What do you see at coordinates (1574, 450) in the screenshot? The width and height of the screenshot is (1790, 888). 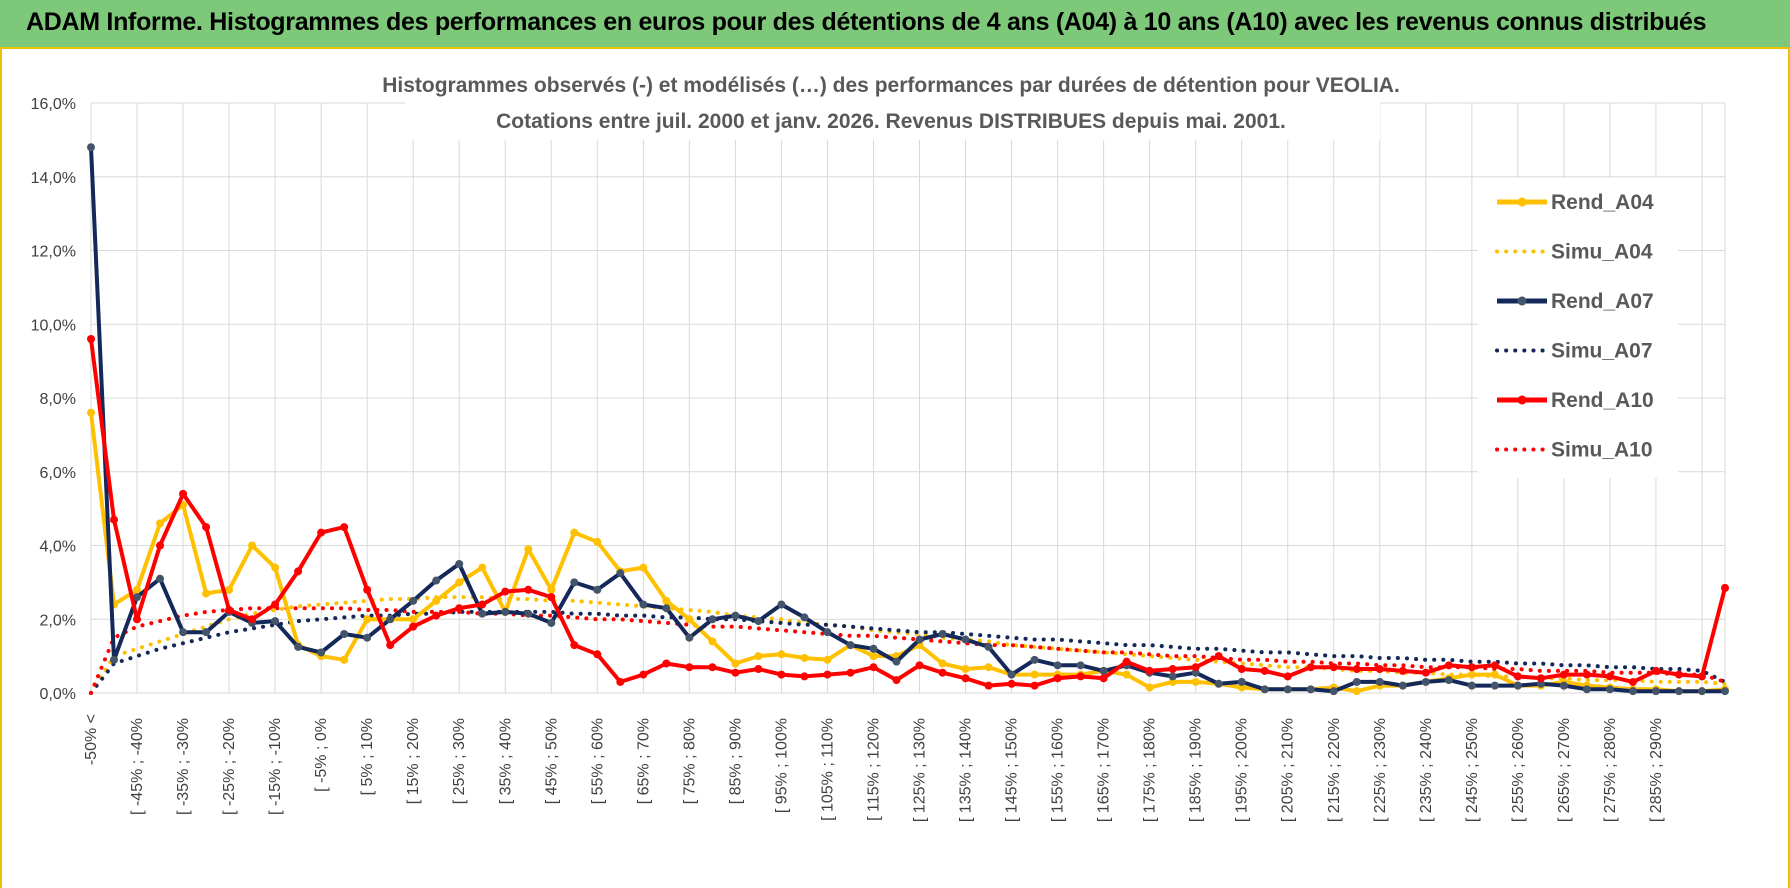 I see `legend-item: Simu_A10` at bounding box center [1574, 450].